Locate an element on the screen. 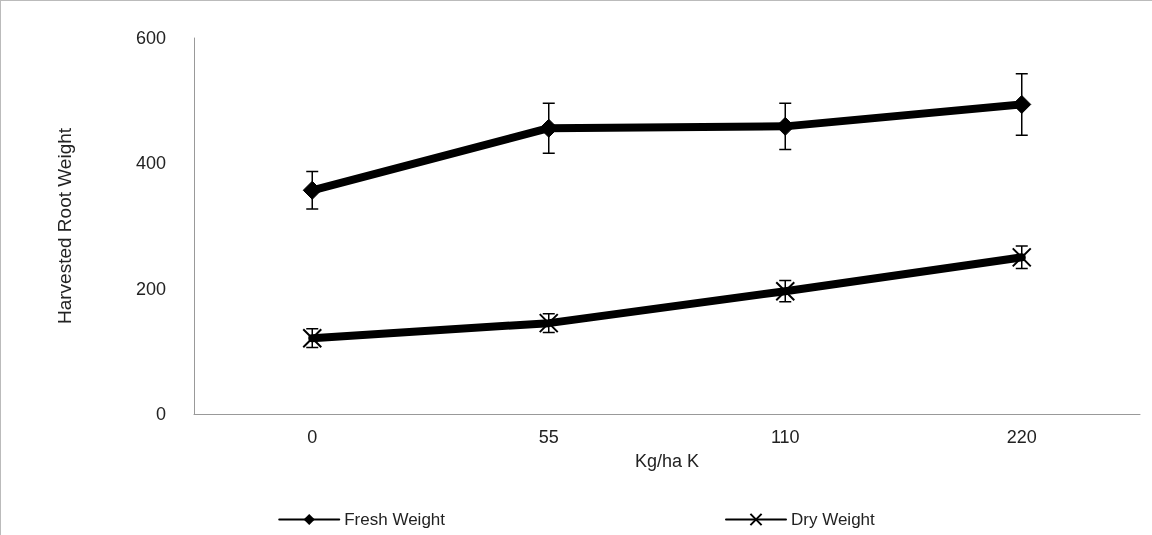 The height and width of the screenshot is (535, 1152). y-tick-label: 0 is located at coordinates (160, 414).